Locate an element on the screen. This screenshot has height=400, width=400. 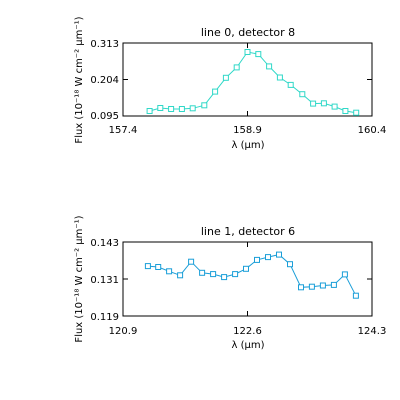
chart-title-1: line 1, detector 6 is located at coordinates (248, 231).